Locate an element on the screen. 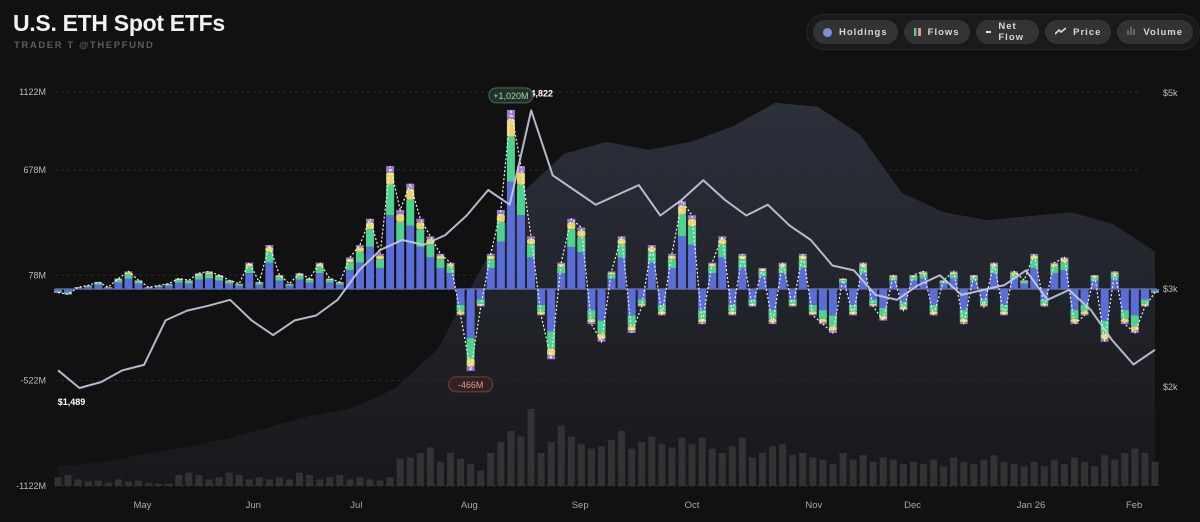 Image resolution: width=1200 pixels, height=522 pixels. legend-price-toggle: Price is located at coordinates (1078, 32).